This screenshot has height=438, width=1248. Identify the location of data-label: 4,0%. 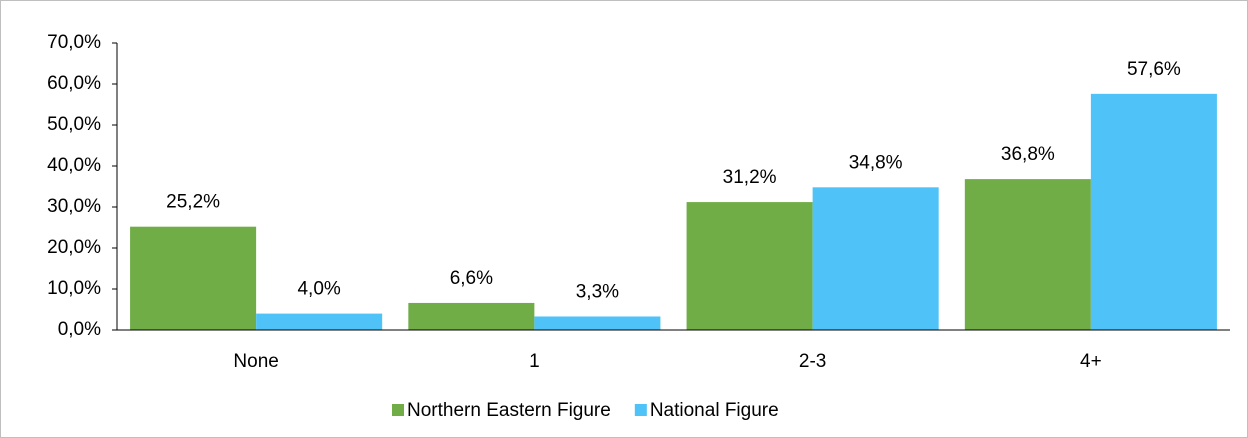
(318, 289).